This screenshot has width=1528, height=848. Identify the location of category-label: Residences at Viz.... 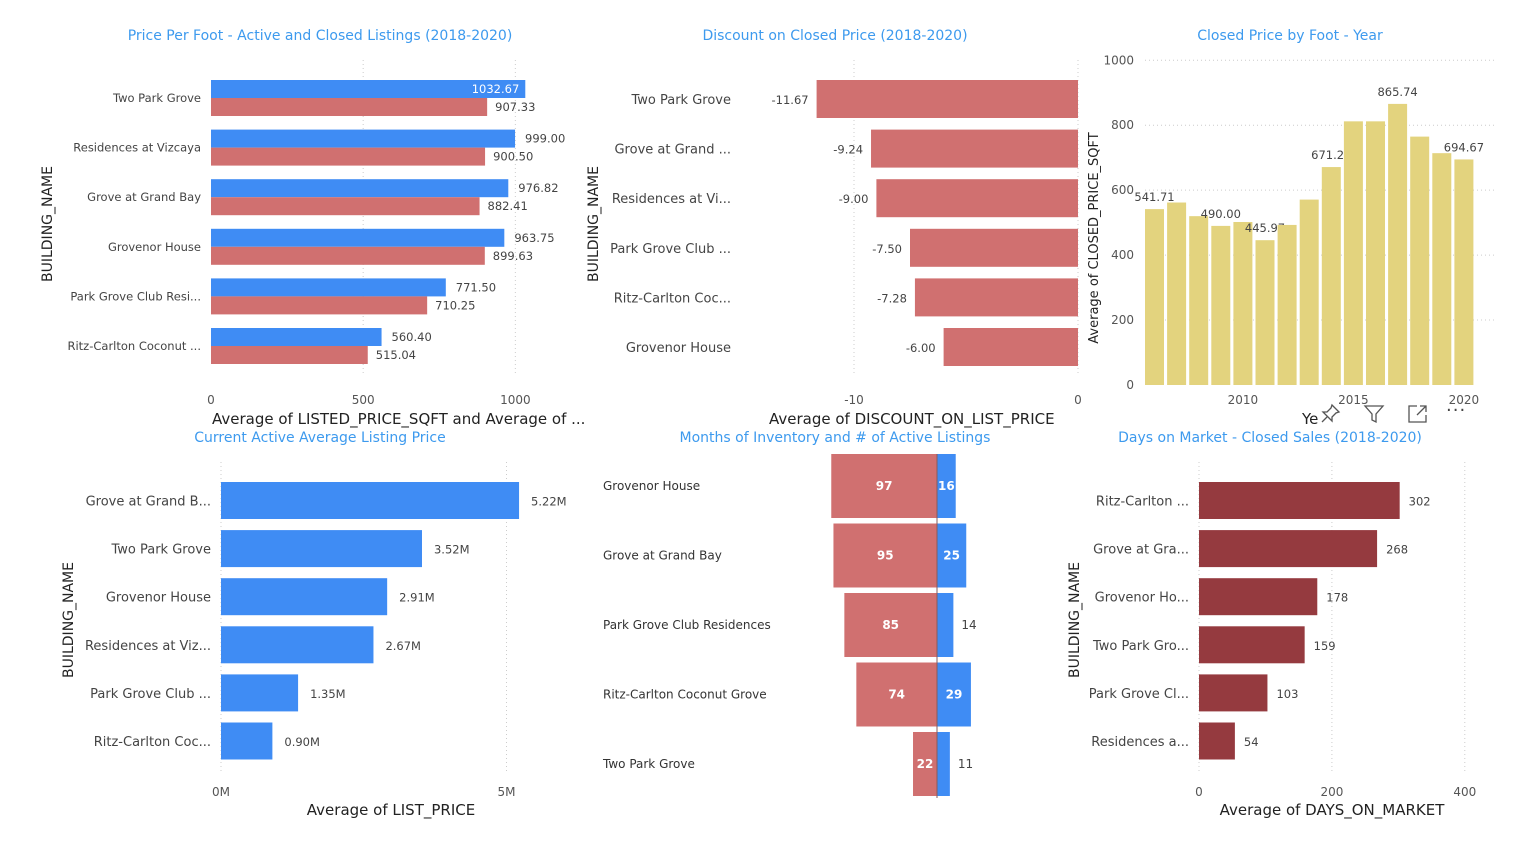
(148, 646).